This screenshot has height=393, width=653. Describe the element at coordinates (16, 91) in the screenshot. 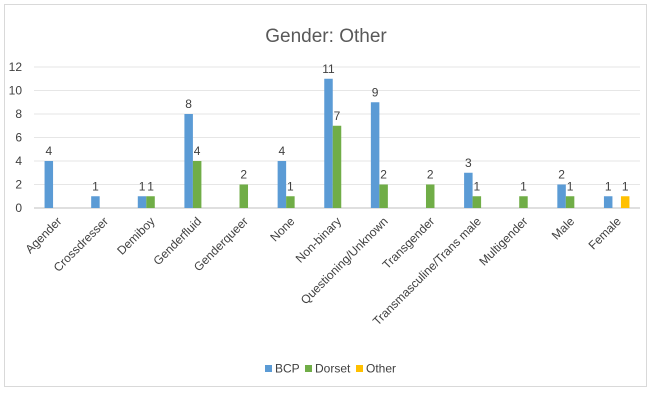

I see `y-tick-label: 10` at that location.